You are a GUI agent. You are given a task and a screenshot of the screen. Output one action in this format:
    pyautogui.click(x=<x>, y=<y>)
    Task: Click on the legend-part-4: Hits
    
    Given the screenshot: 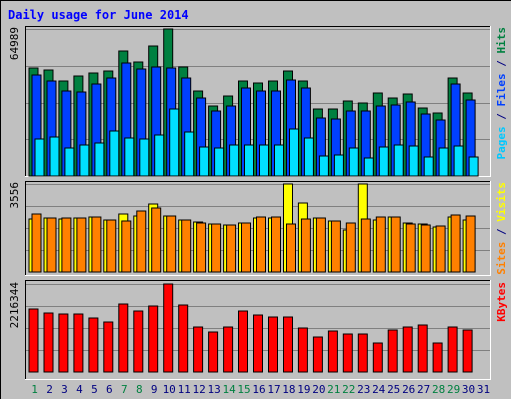 What is the action you would take?
    pyautogui.click(x=501, y=40)
    